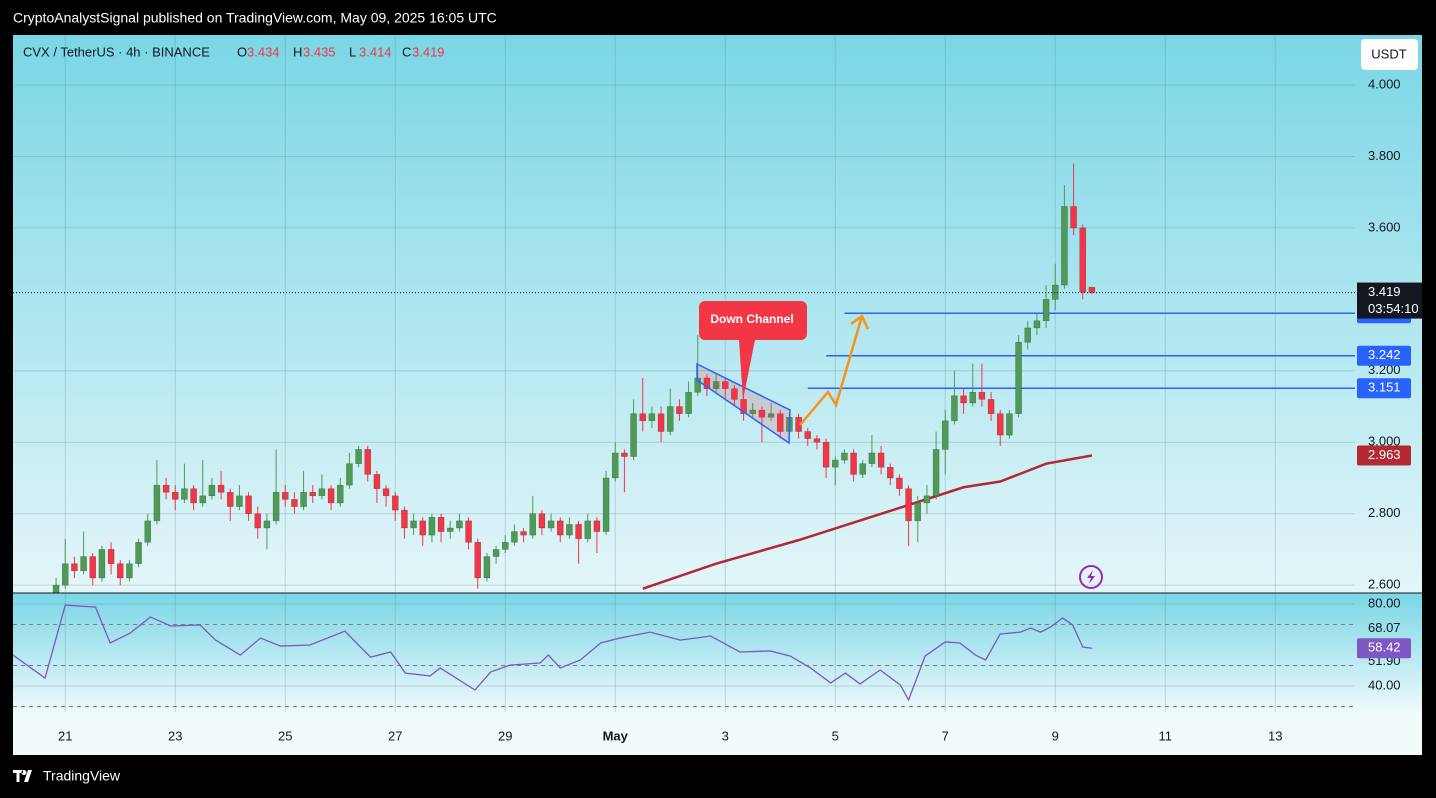  I want to click on rsi-label-box, so click(1384, 648).